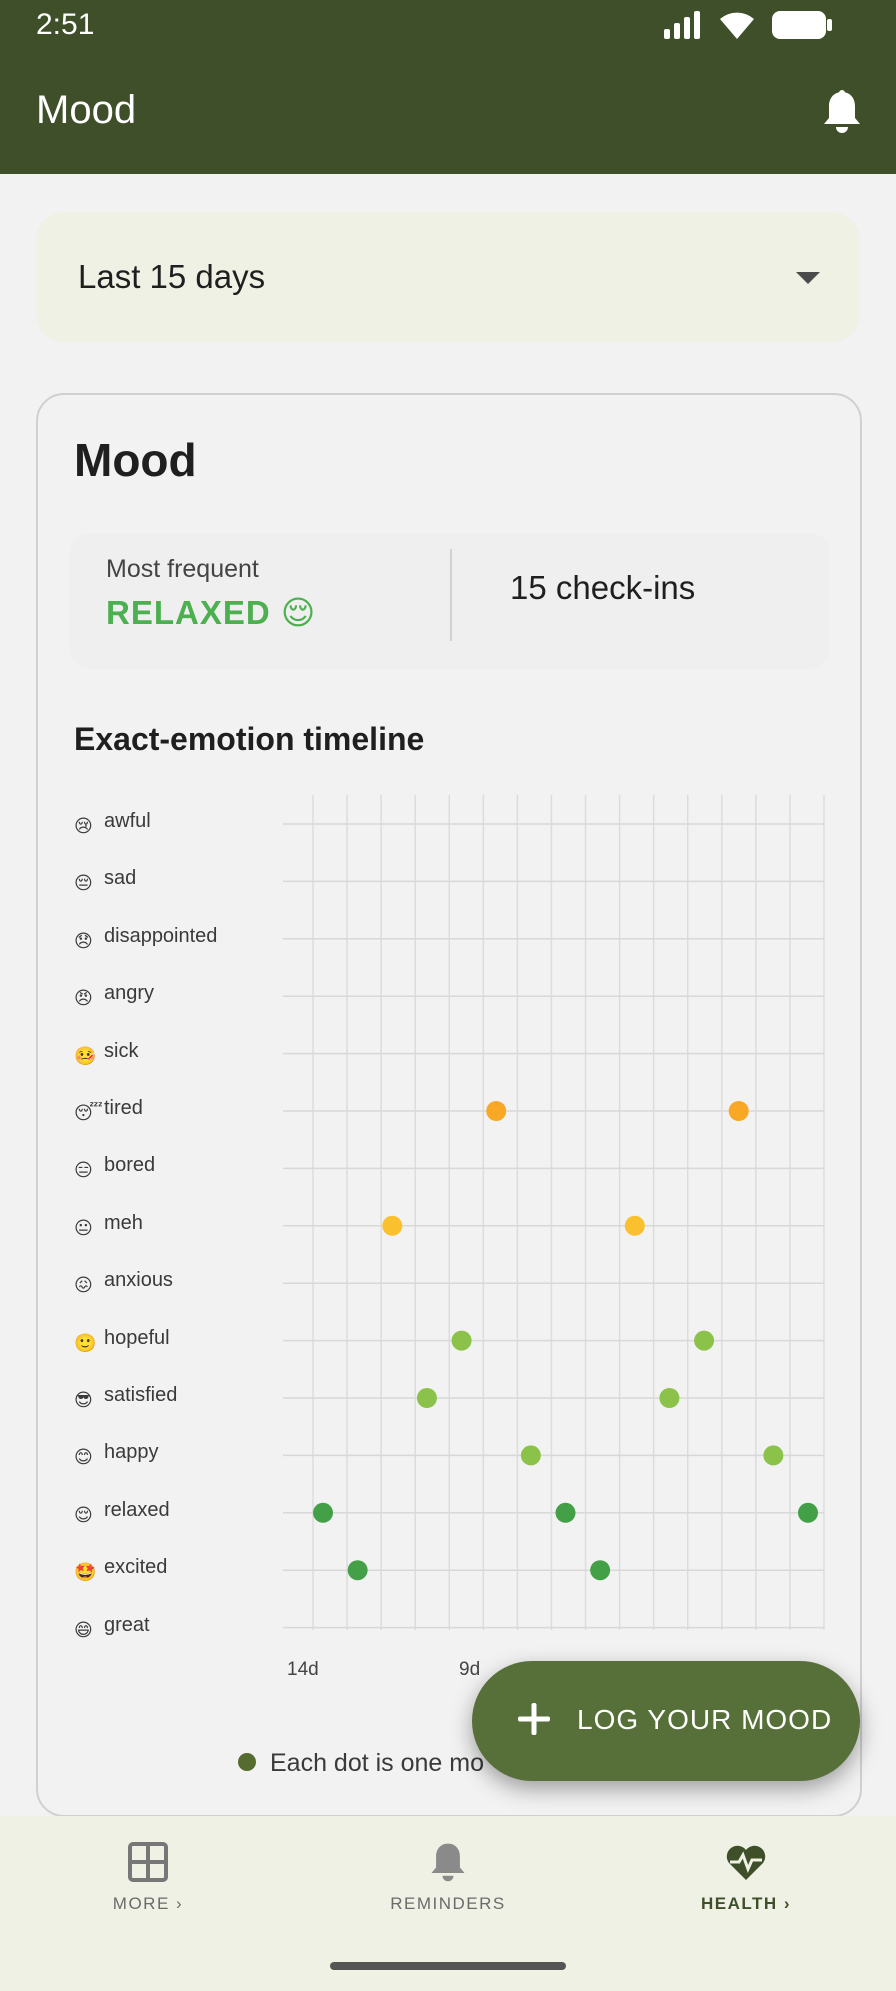  Describe the element at coordinates (83, 940) in the screenshot. I see `emotion-emoji: 😞` at that location.